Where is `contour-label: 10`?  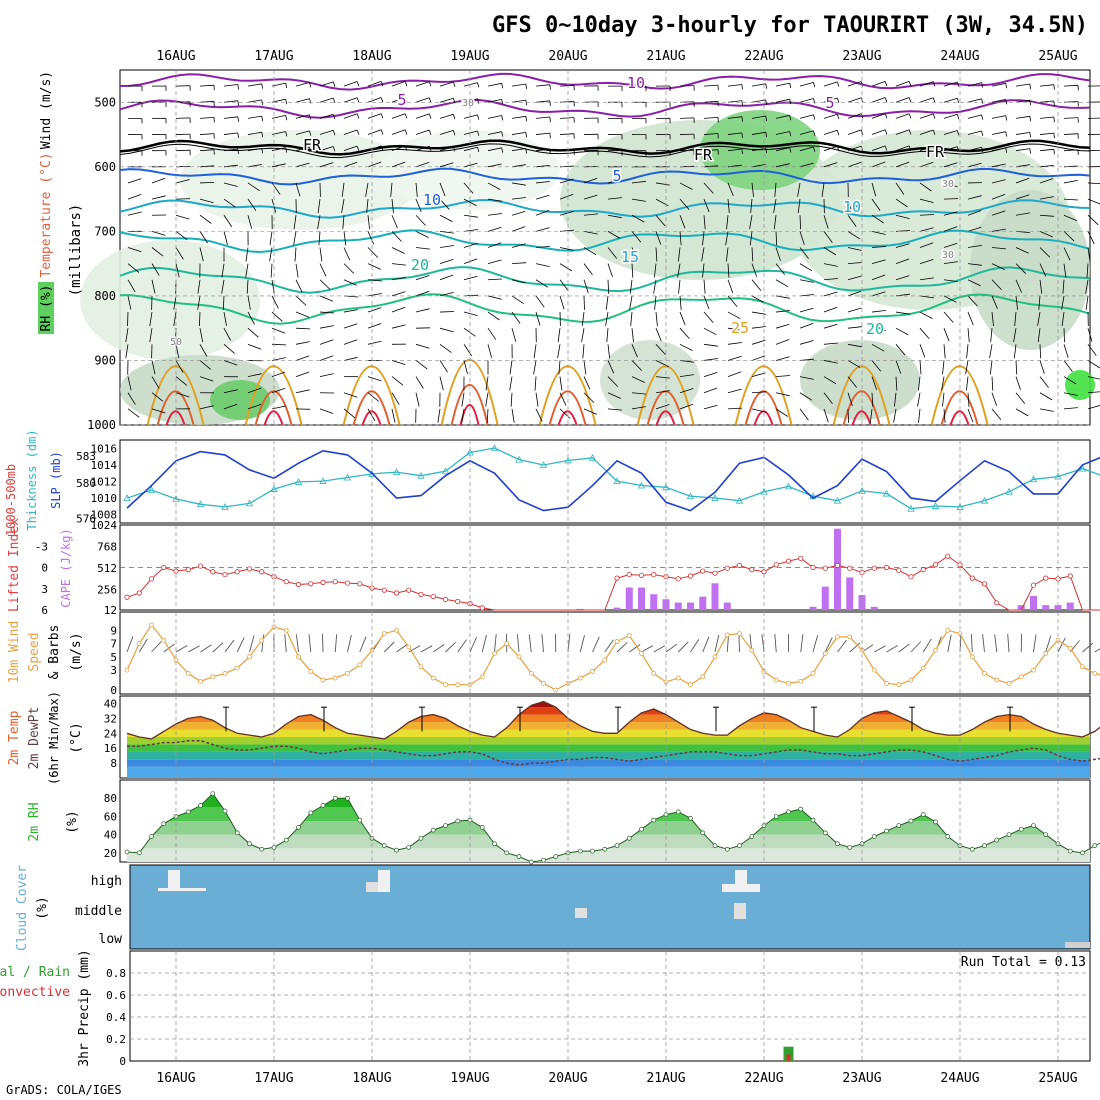
contour-label: 10 is located at coordinates (636, 83).